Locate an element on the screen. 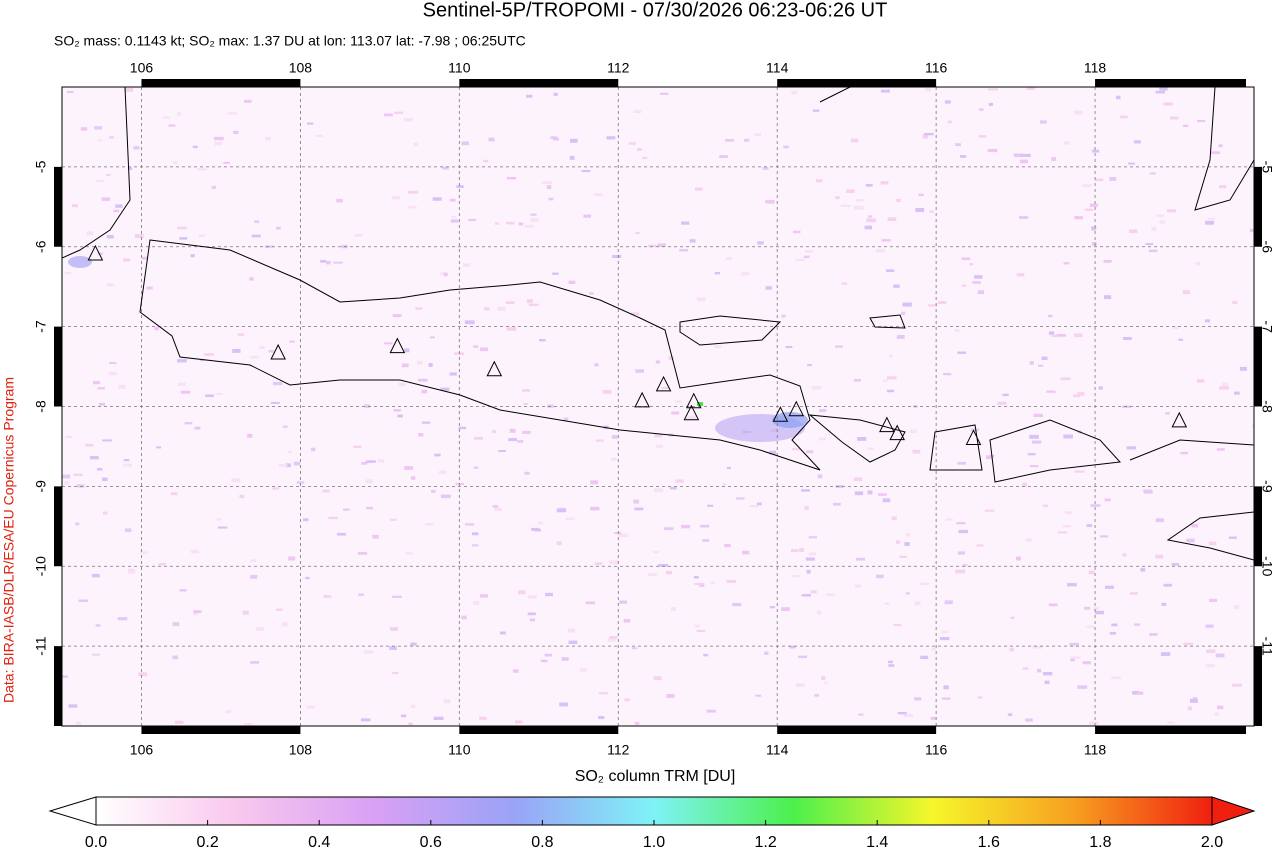 The height and width of the screenshot is (853, 1272). coast-flores is located at coordinates (1191, 450).